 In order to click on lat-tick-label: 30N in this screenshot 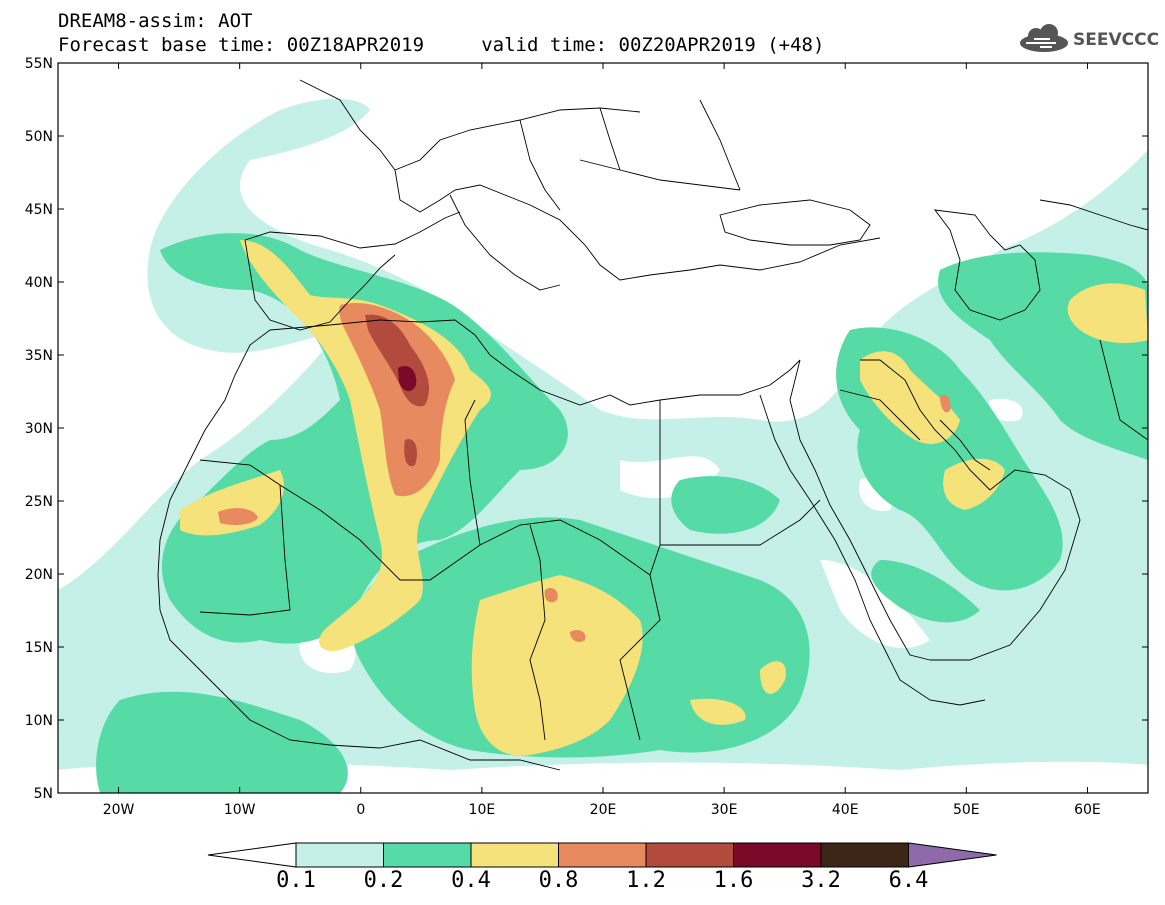, I will do `click(39, 429)`.